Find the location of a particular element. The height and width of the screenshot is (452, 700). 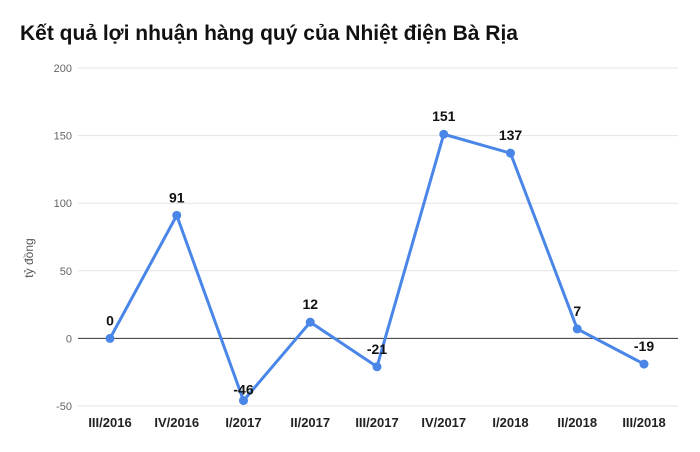

data-label: 12 is located at coordinates (310, 304).